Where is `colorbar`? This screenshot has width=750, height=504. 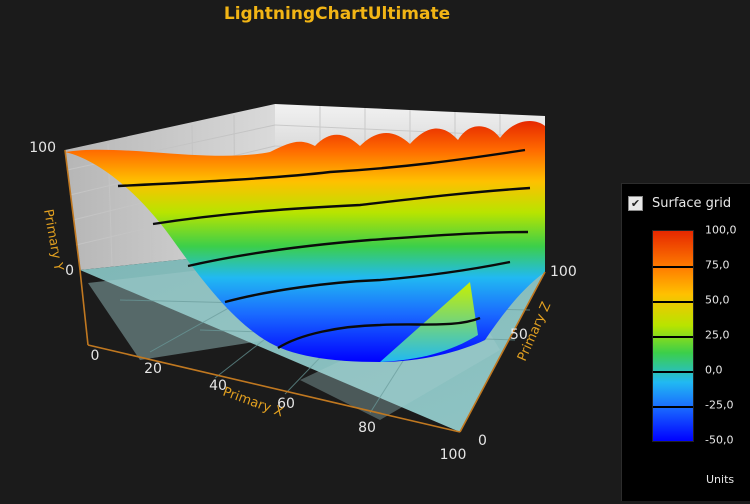
colorbar is located at coordinates (673, 336).